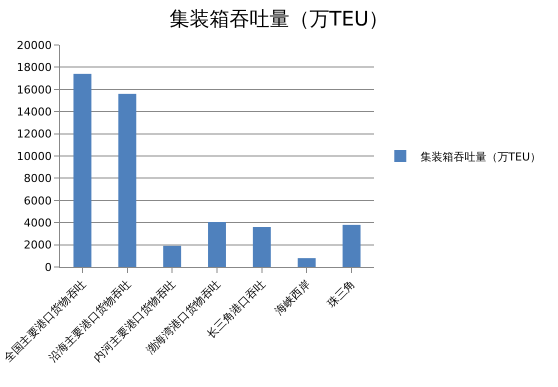 This screenshot has height=387, width=558. What do you see at coordinates (34, 89) in the screenshot?
I see `y-tick-label: 16000` at bounding box center [34, 89].